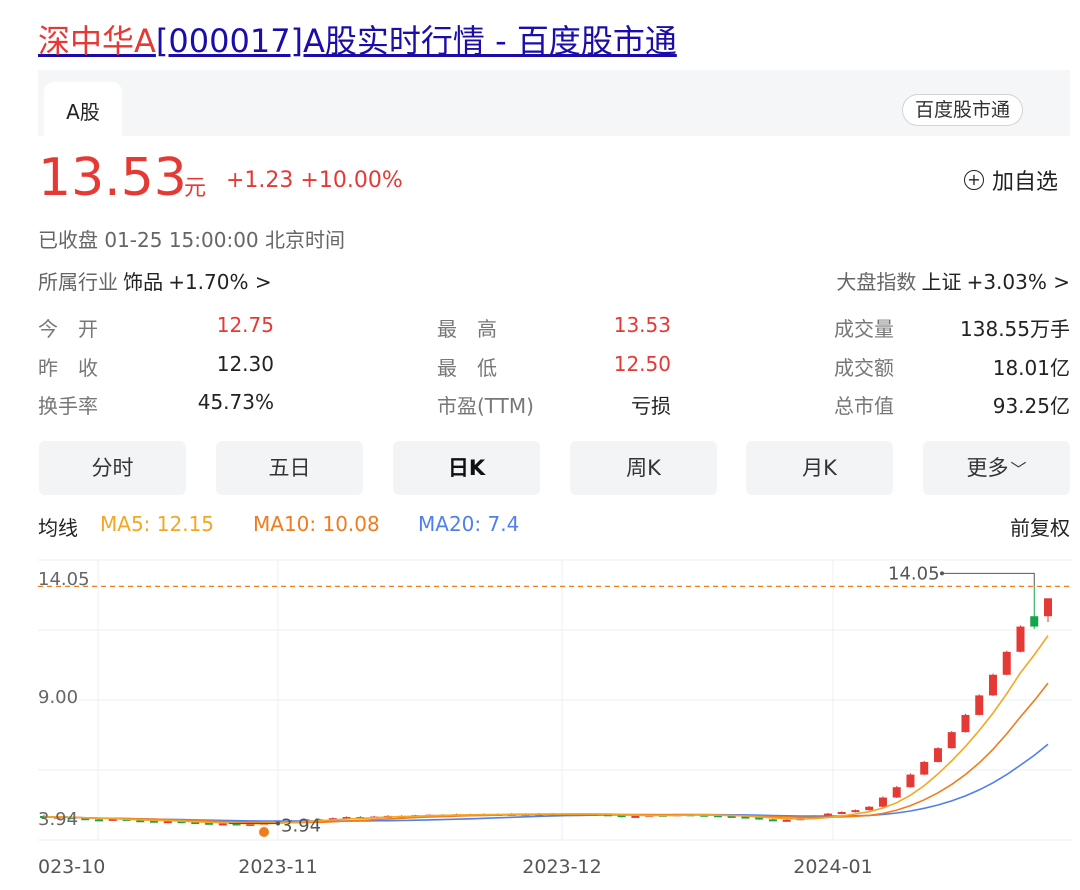 This screenshot has width=1080, height=890. What do you see at coordinates (864, 368) in the screenshot?
I see `stat-label: 成交额` at bounding box center [864, 368].